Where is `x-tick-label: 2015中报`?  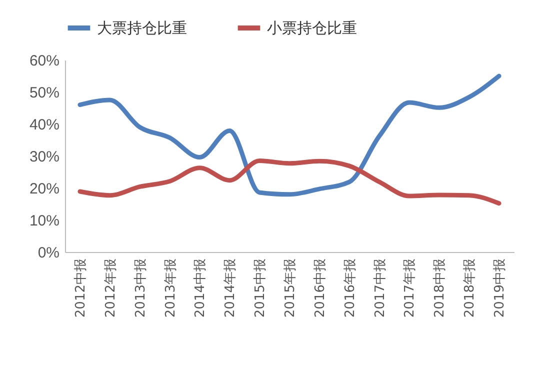
x-tick-label: 2015中报 is located at coordinates (260, 288).